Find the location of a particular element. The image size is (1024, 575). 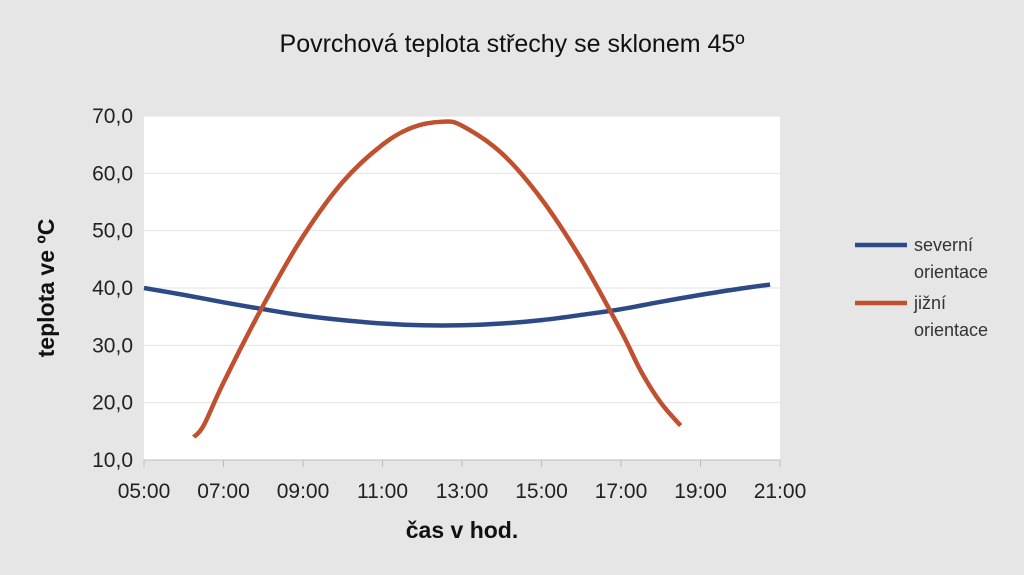

y-tick-labels: 10,0 20,0 30,0 40,0 50,0 60,0 70,0 is located at coordinates (112, 288).